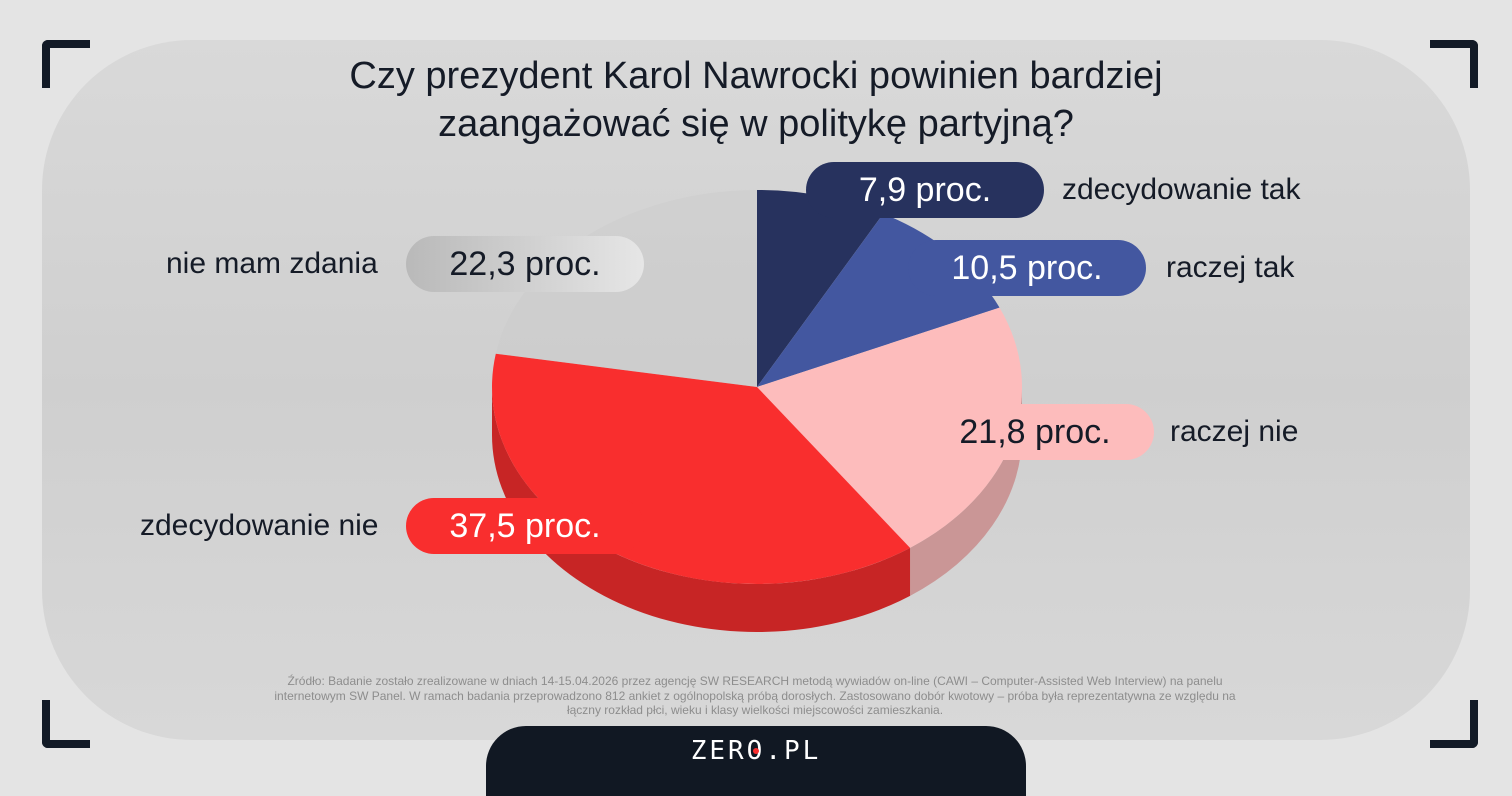  What do you see at coordinates (1035, 432) in the screenshot?
I see `data-label: 21,8 proc.` at bounding box center [1035, 432].